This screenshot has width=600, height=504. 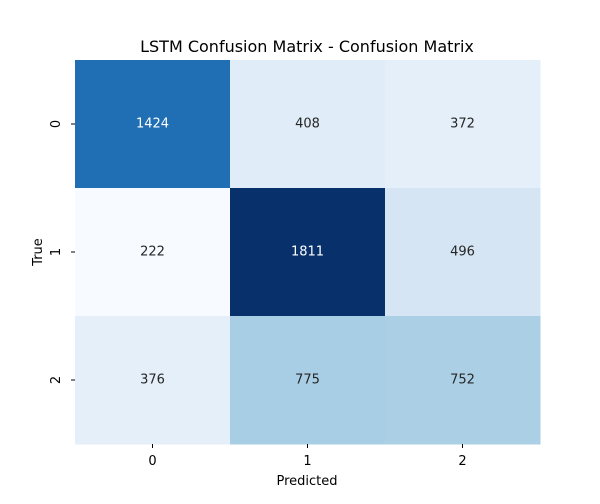 I want to click on cell-value-r0-c0: 1424, so click(x=152, y=124).